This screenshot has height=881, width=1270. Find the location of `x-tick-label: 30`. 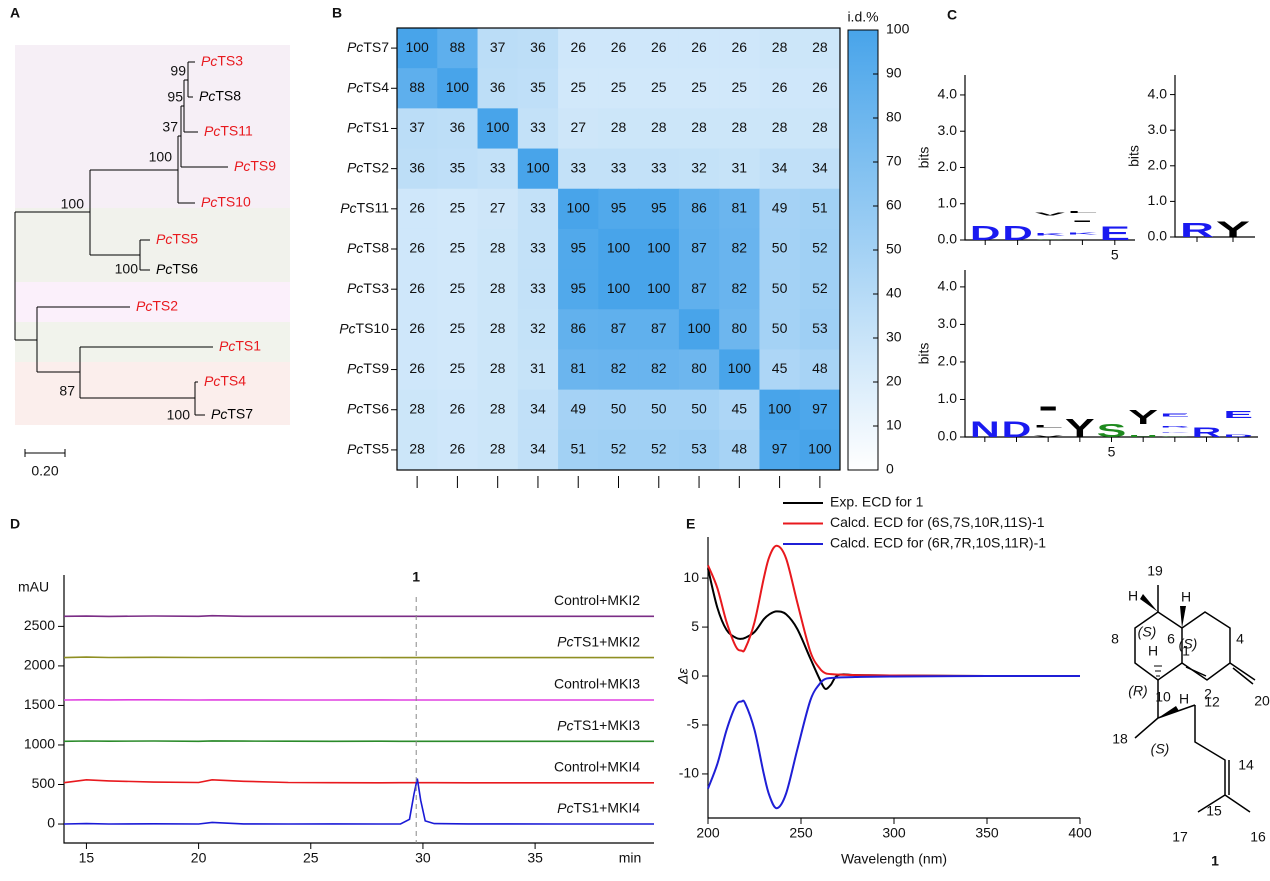

x-tick-label: 30 is located at coordinates (423, 858).